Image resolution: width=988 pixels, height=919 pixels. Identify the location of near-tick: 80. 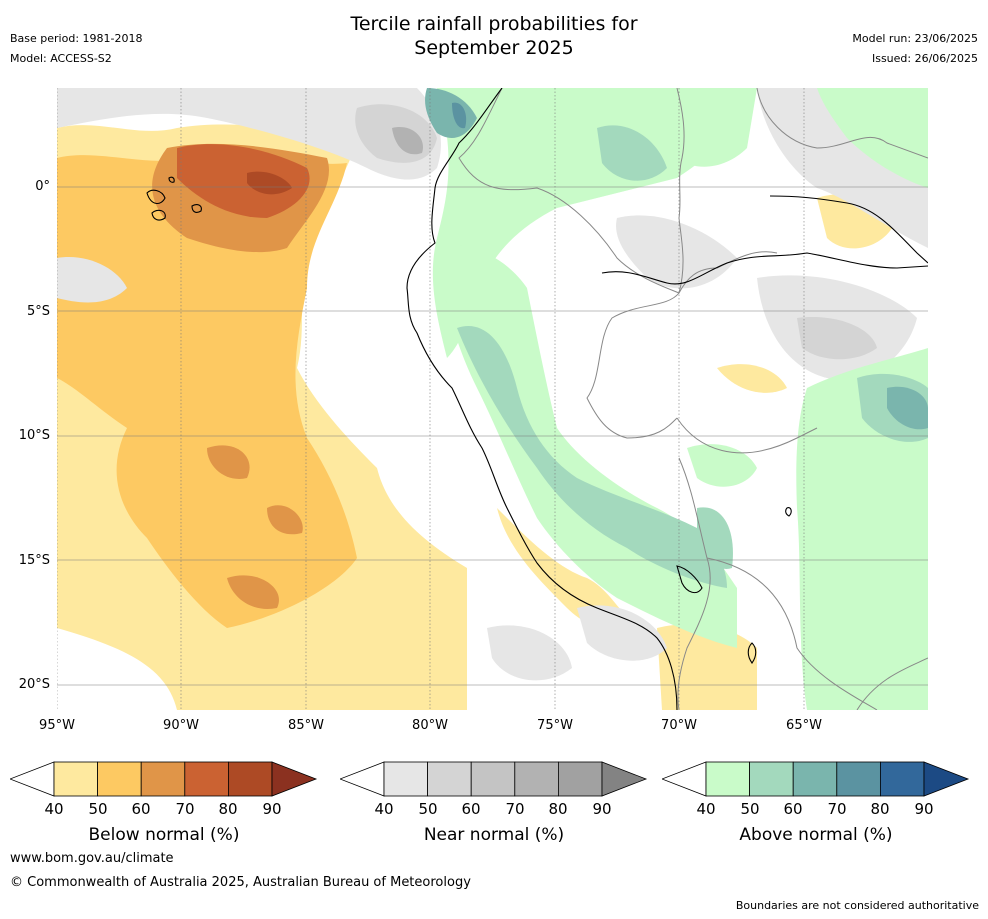
(558, 809).